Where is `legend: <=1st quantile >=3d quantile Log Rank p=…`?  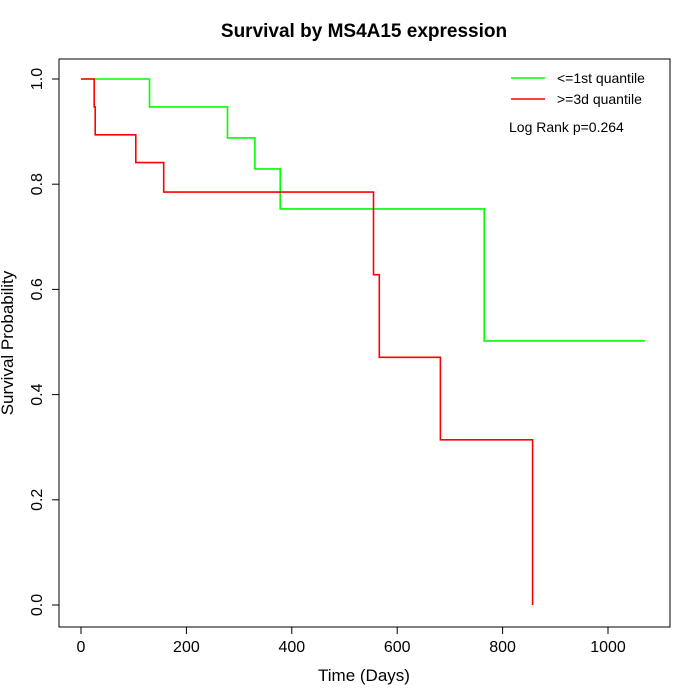 legend: <=1st quantile >=3d quantile Log Rank p=… is located at coordinates (577, 102).